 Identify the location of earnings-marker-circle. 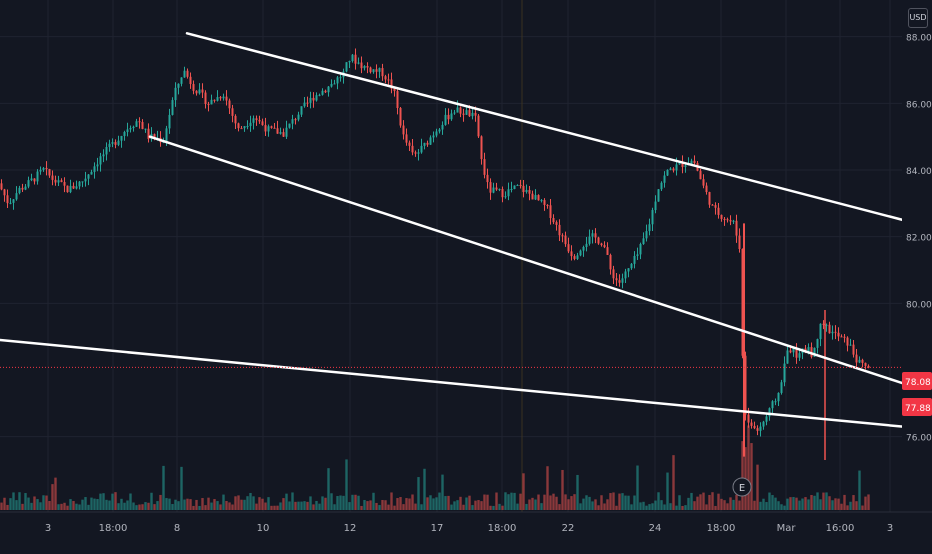
(742, 487).